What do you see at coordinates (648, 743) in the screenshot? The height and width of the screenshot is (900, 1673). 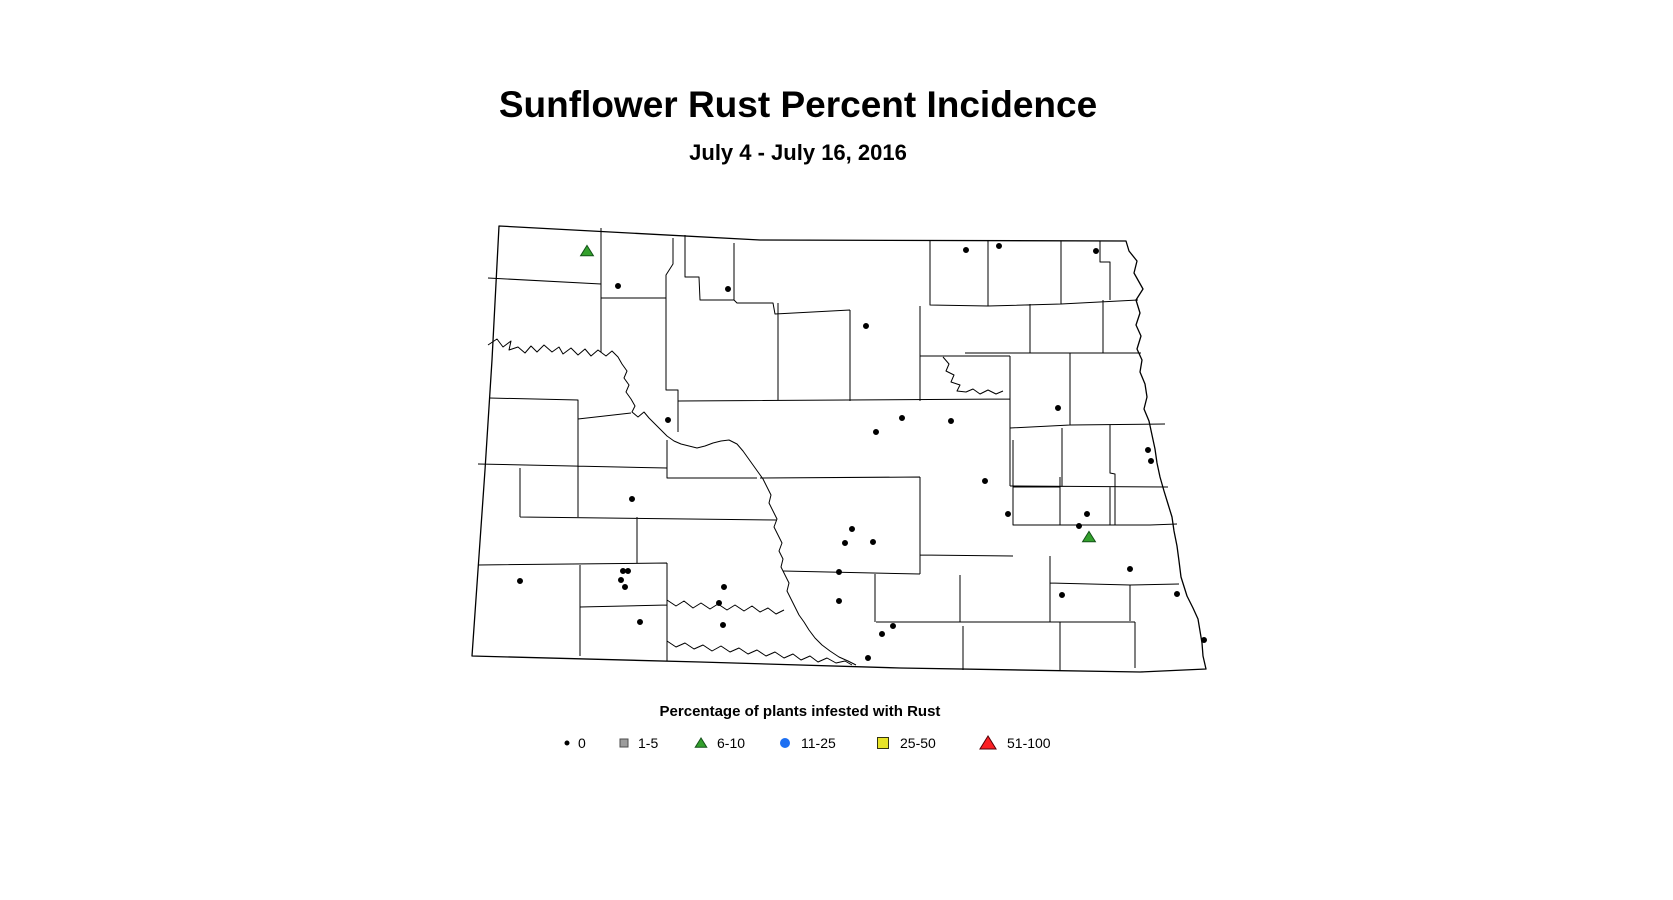 I see `legend-label-1-5: 1-5` at bounding box center [648, 743].